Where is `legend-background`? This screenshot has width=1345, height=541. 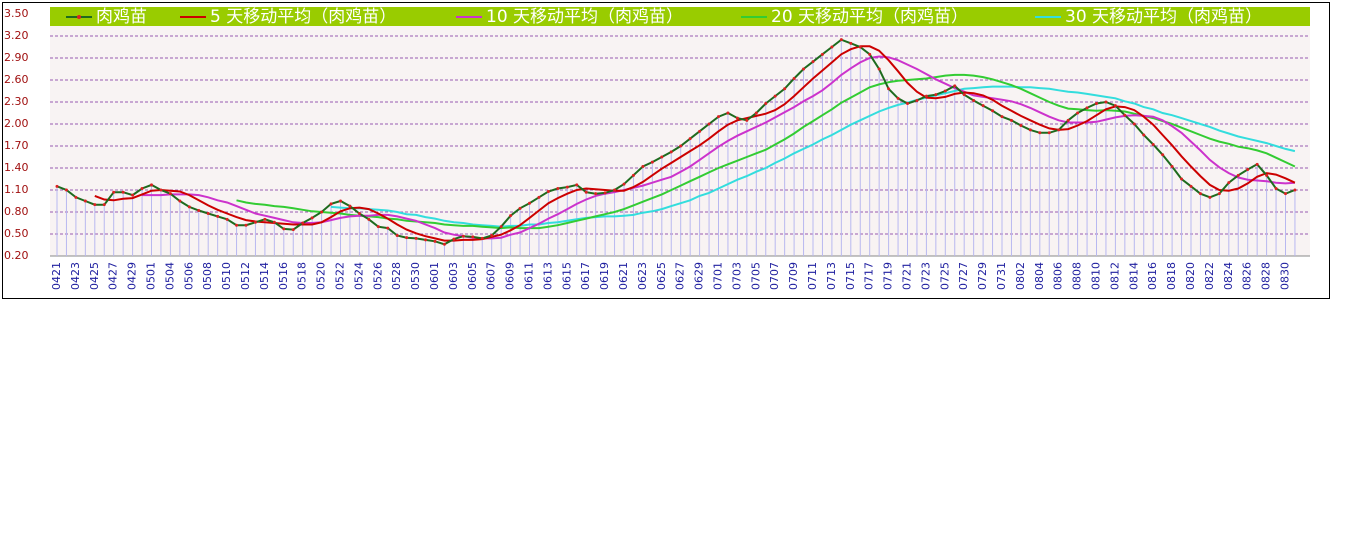
legend-background is located at coordinates (680, 16).